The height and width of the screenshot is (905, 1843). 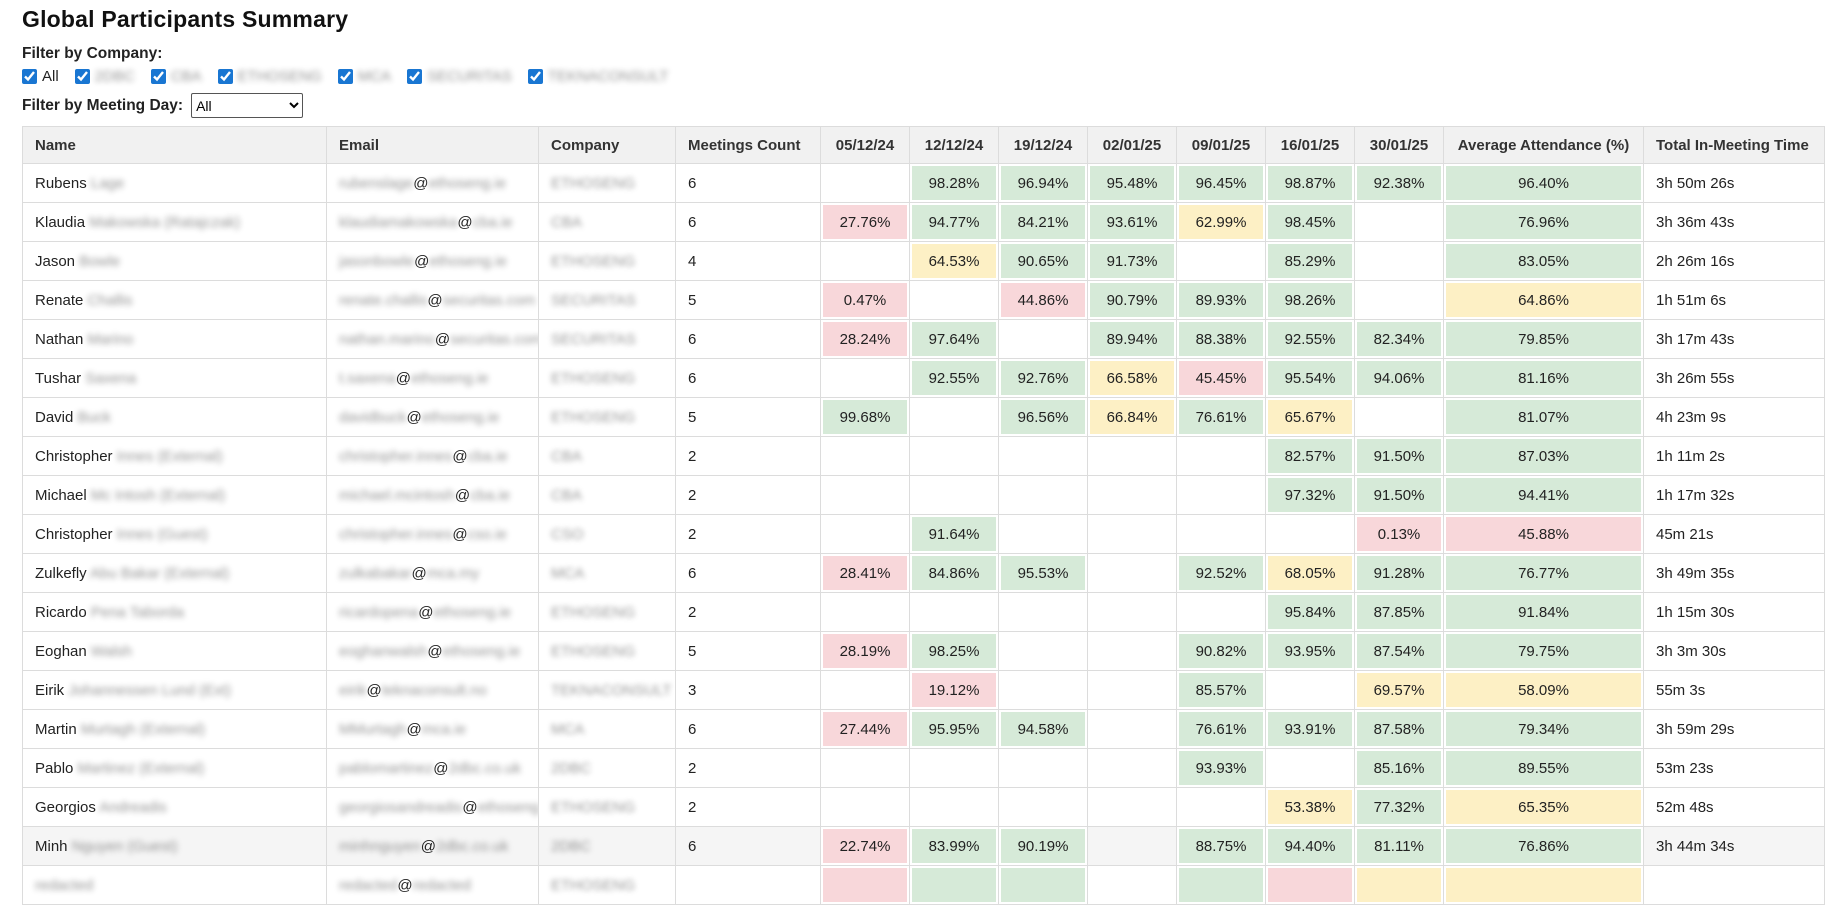 I want to click on redacted-email-local: zulkabakar, so click(x=375, y=573).